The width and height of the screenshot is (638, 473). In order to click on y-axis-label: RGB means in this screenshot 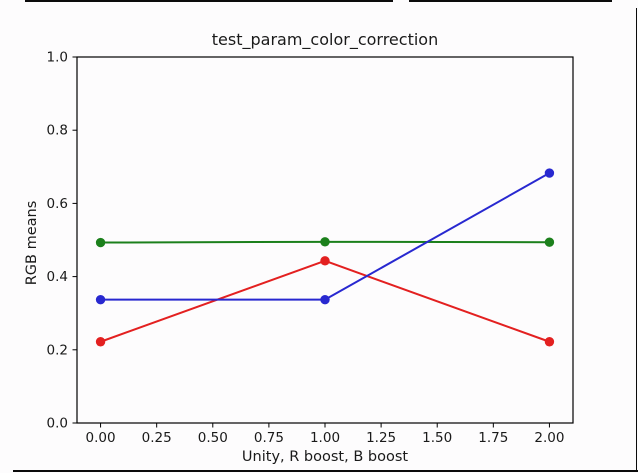, I will do `click(32, 243)`.